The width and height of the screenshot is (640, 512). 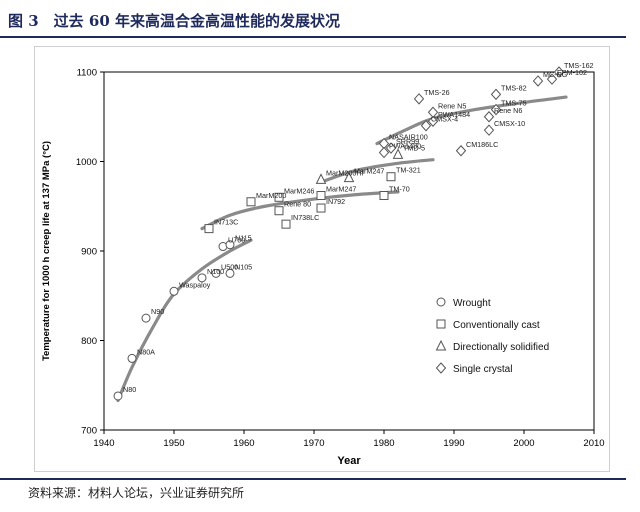 I want to click on point-label: IN792, so click(x=335, y=201).